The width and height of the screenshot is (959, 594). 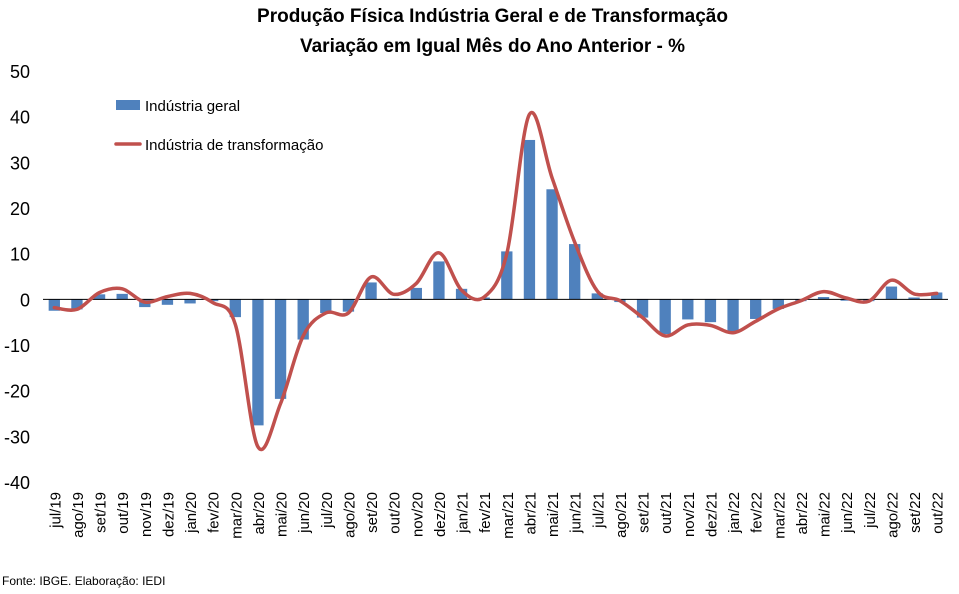 What do you see at coordinates (282, 514) in the screenshot?
I see `x-tick-label: mai/20` at bounding box center [282, 514].